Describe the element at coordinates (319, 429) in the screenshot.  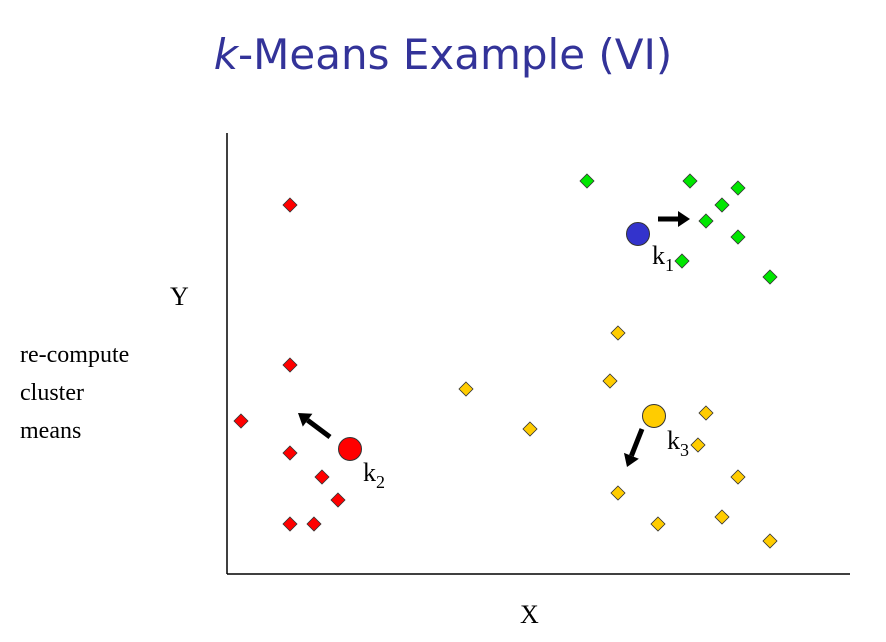
I see `k2-arrow-shaft` at that location.